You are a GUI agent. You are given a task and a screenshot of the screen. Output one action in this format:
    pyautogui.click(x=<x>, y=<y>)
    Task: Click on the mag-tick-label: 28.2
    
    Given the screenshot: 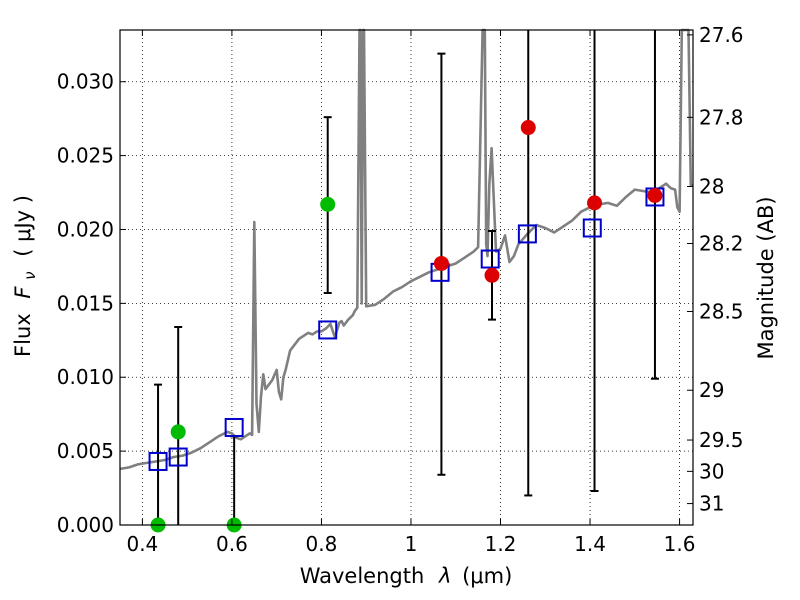 What is the action you would take?
    pyautogui.click(x=721, y=244)
    